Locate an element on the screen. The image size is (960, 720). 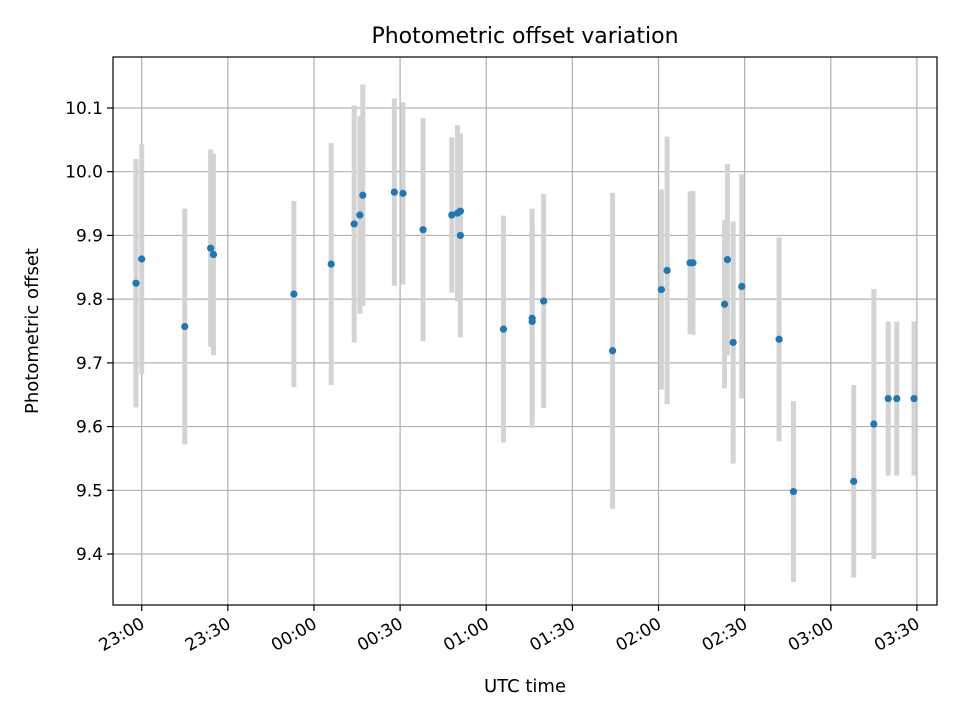
y-tick-label: 9.7 is located at coordinates (89, 364).